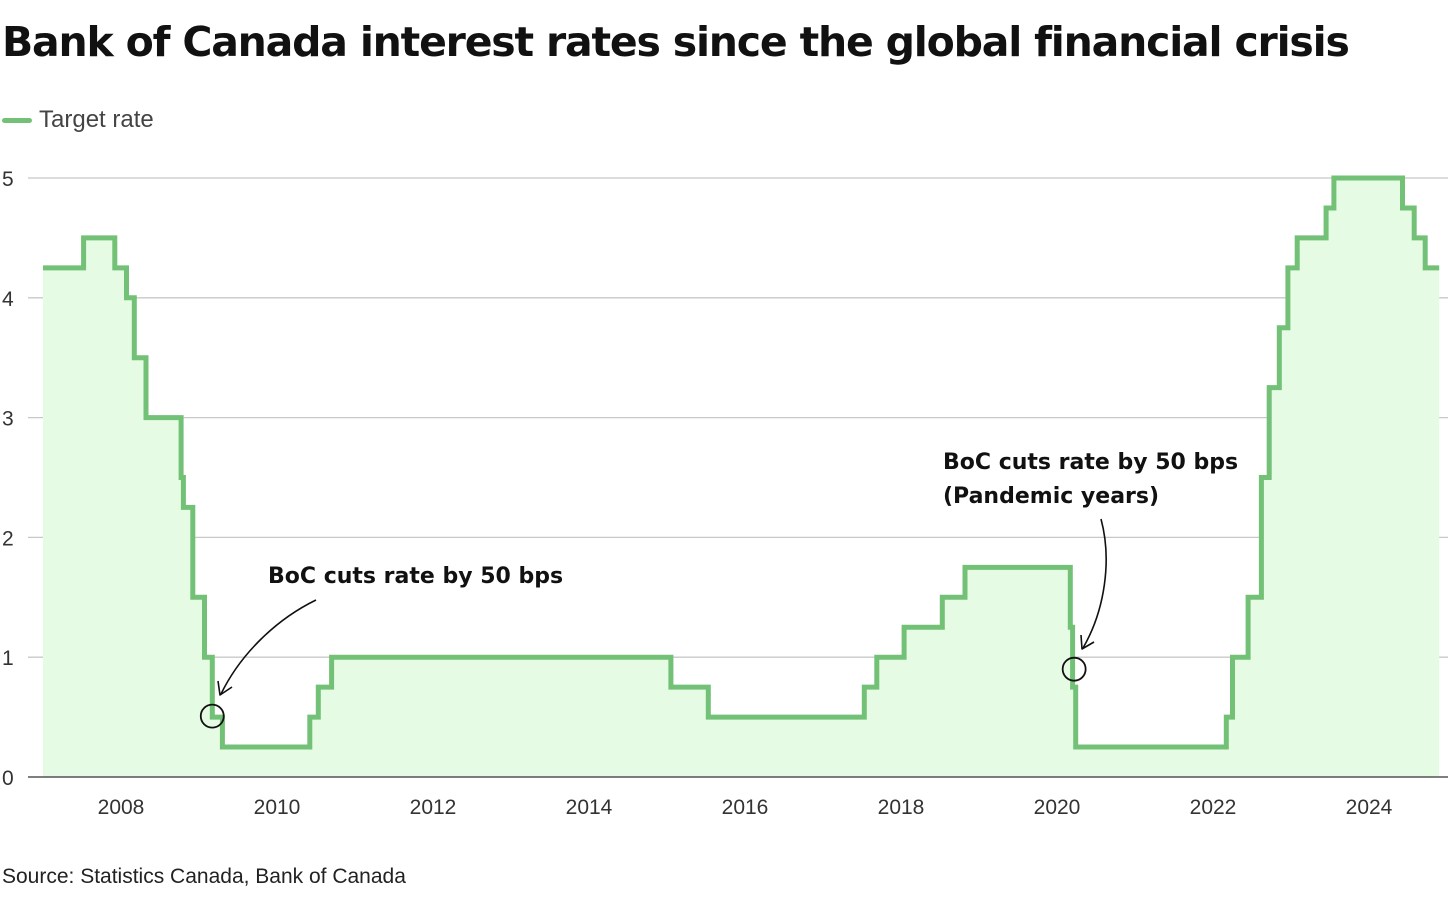  What do you see at coordinates (225, 688) in the screenshot?
I see `annotation-arrow-head` at bounding box center [225, 688].